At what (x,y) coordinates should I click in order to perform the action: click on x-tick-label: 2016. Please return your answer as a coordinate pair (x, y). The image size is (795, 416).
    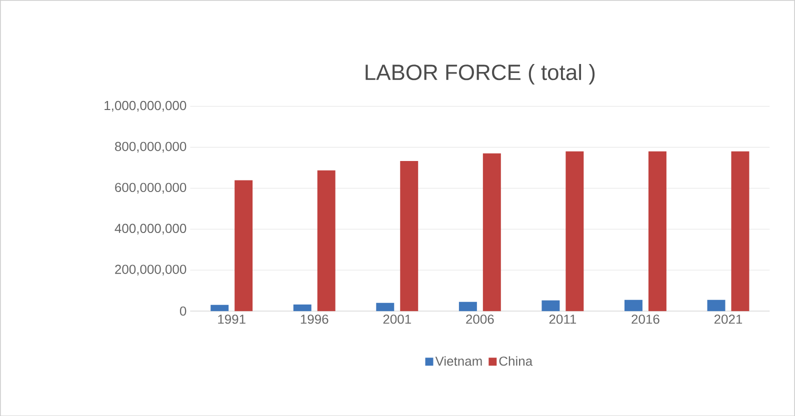
    Looking at the image, I should click on (646, 319).